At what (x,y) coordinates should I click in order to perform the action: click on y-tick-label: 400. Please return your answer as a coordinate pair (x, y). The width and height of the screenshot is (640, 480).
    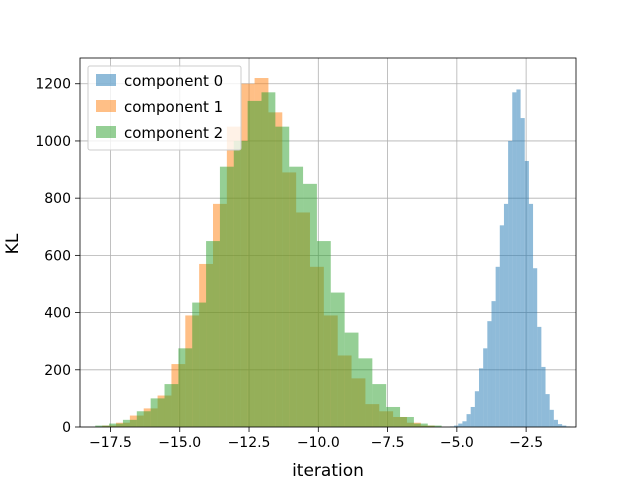
    Looking at the image, I should click on (57, 314).